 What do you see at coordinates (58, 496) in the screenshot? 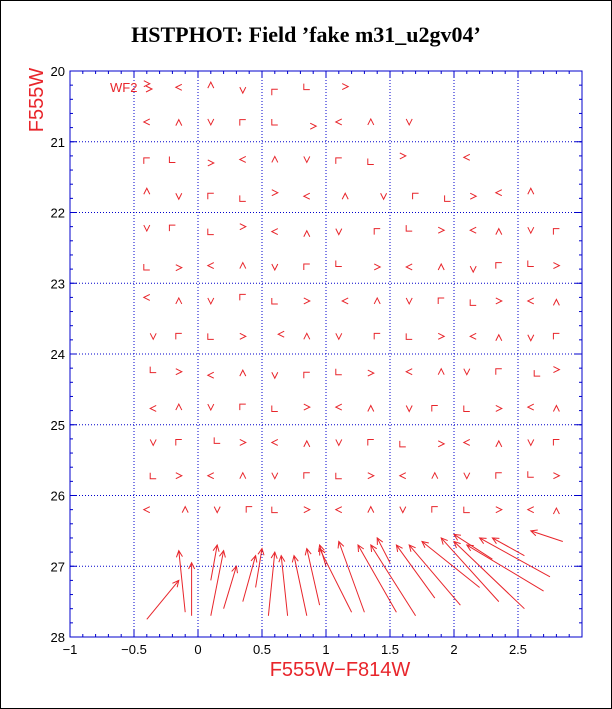
I see `y-tick-label: 26` at bounding box center [58, 496].